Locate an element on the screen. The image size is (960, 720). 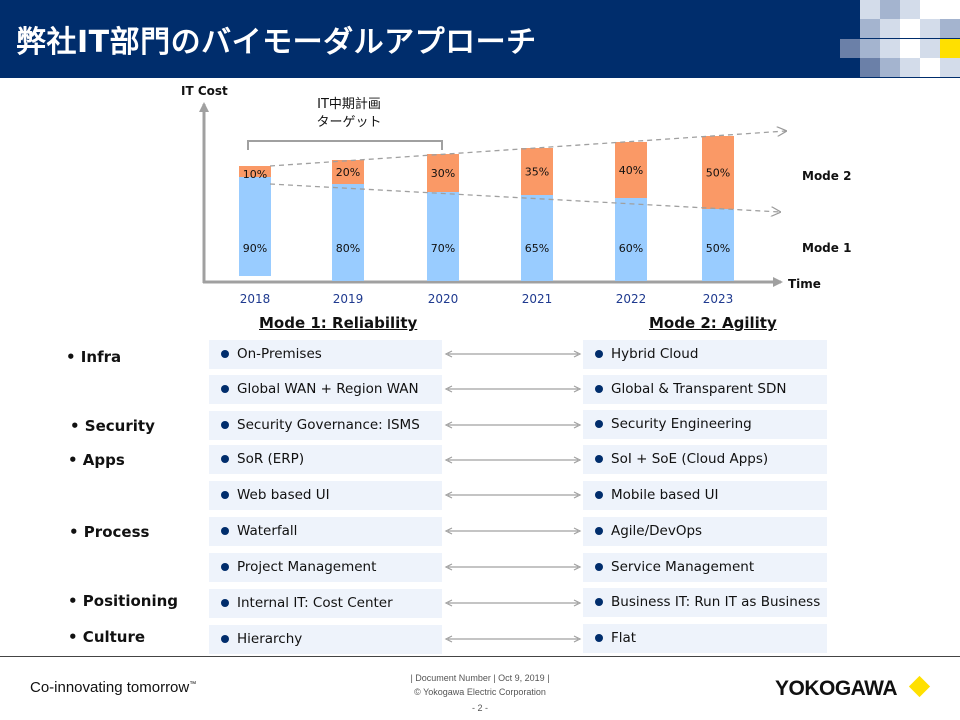
mode1-item: Security Governance: ISMS is located at coordinates (325, 425).